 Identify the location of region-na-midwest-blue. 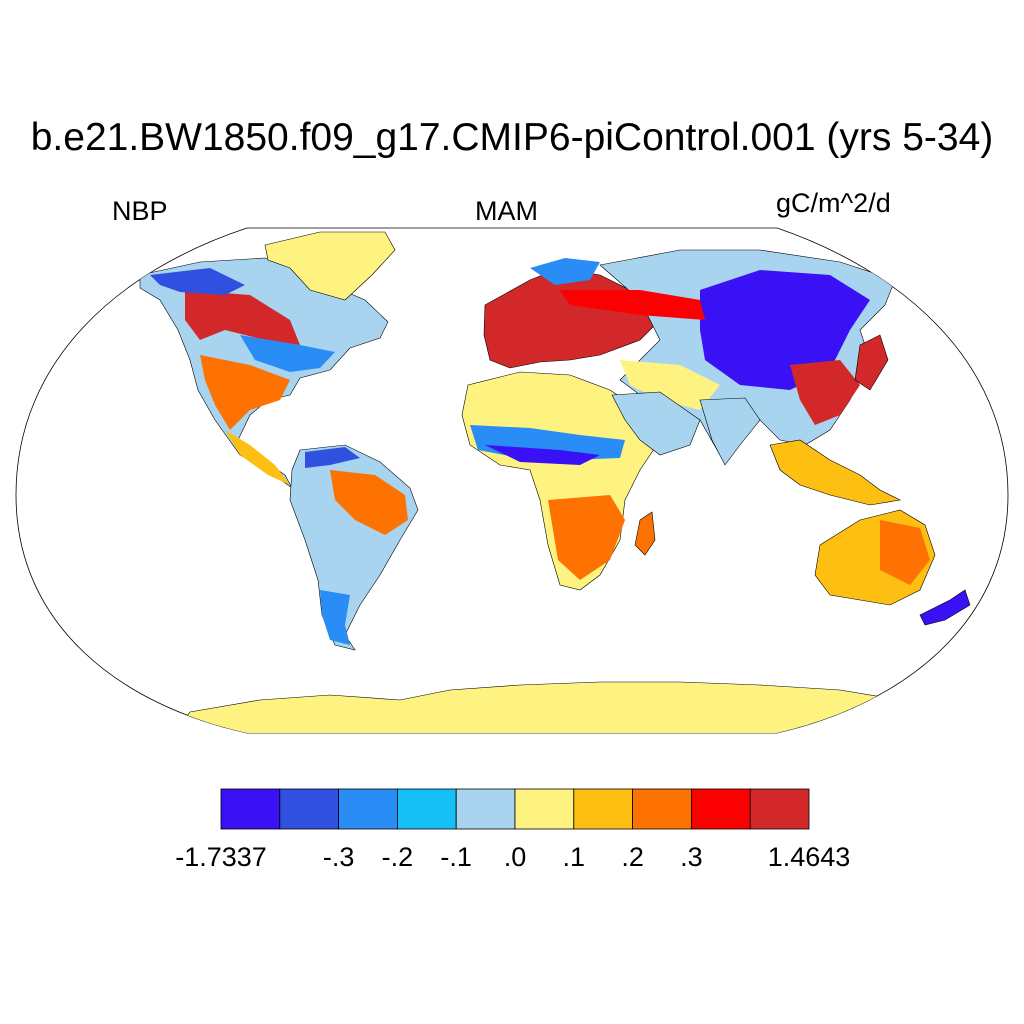
(287, 353).